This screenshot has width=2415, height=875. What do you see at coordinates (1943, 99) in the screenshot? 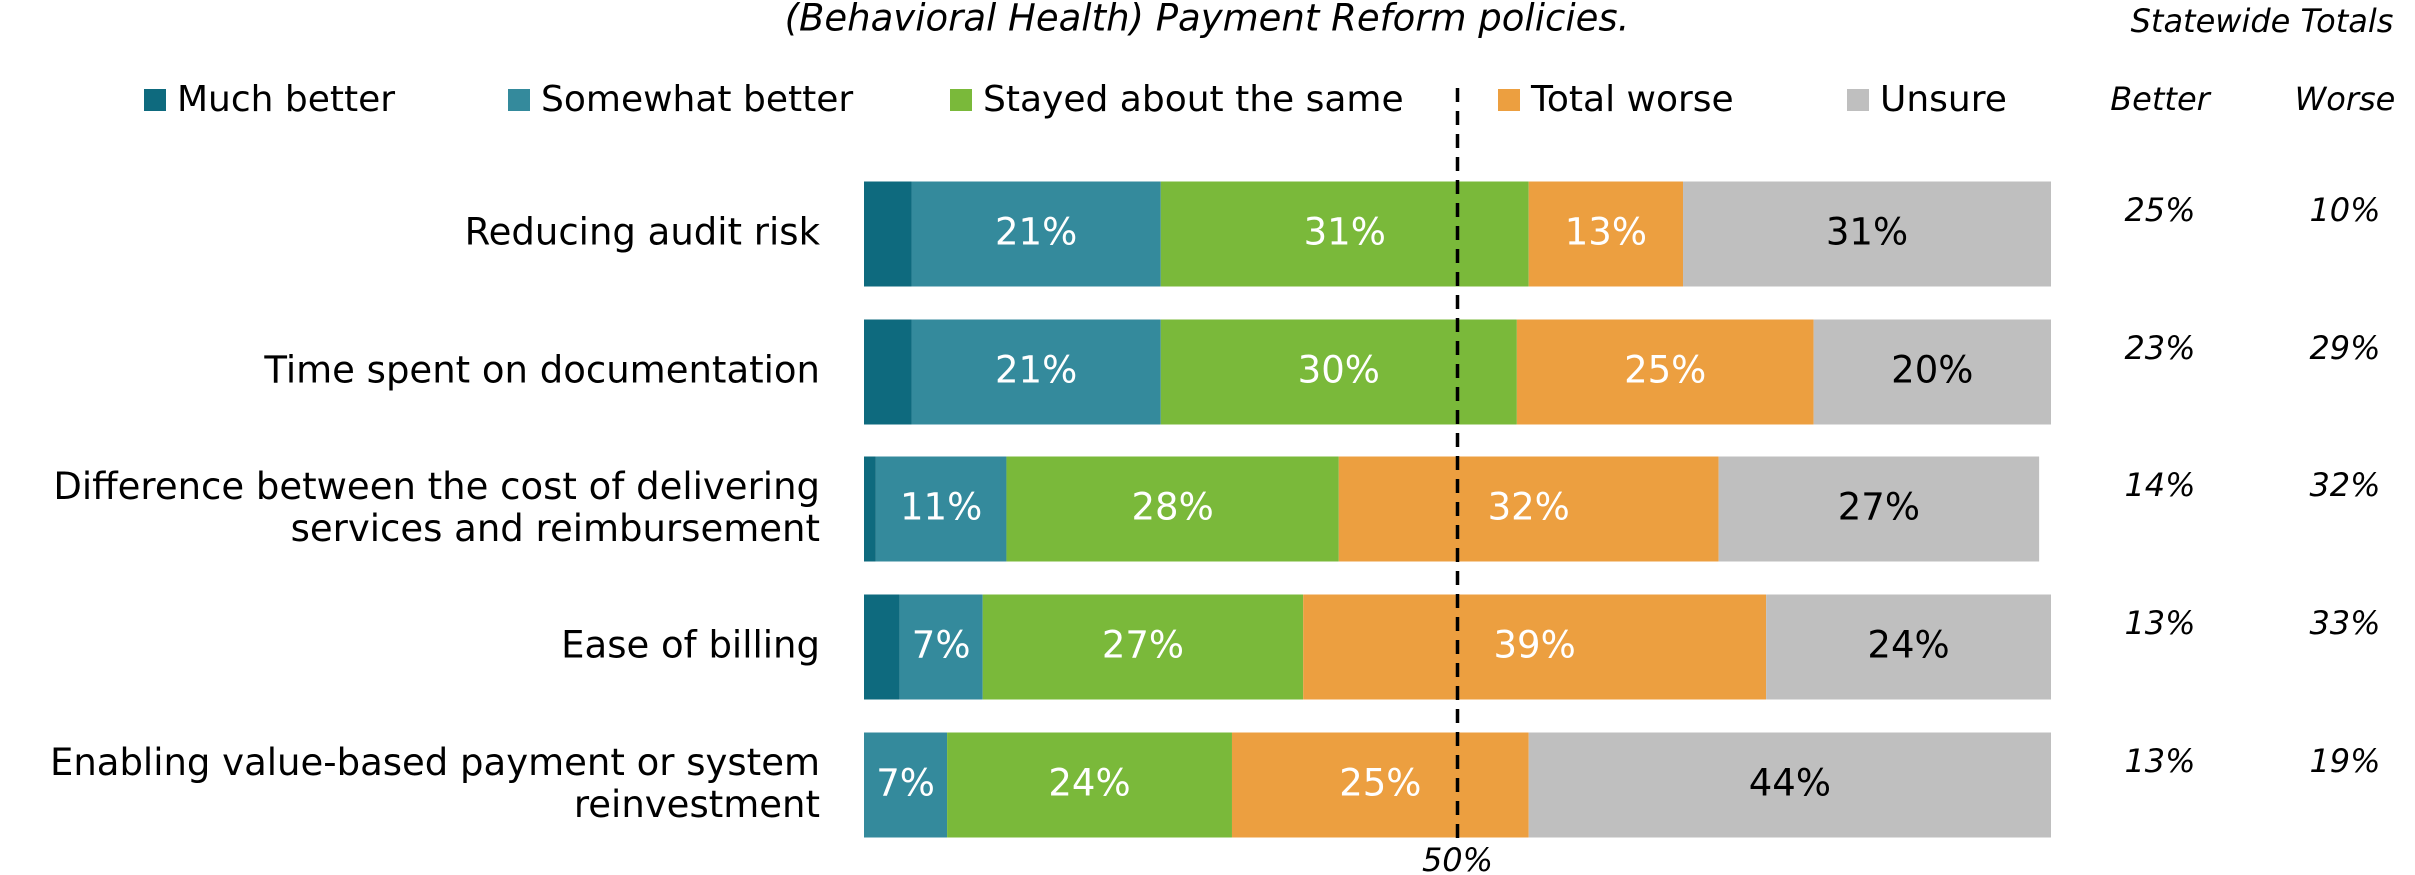
I see `legend-label: Unsure` at bounding box center [1943, 99].